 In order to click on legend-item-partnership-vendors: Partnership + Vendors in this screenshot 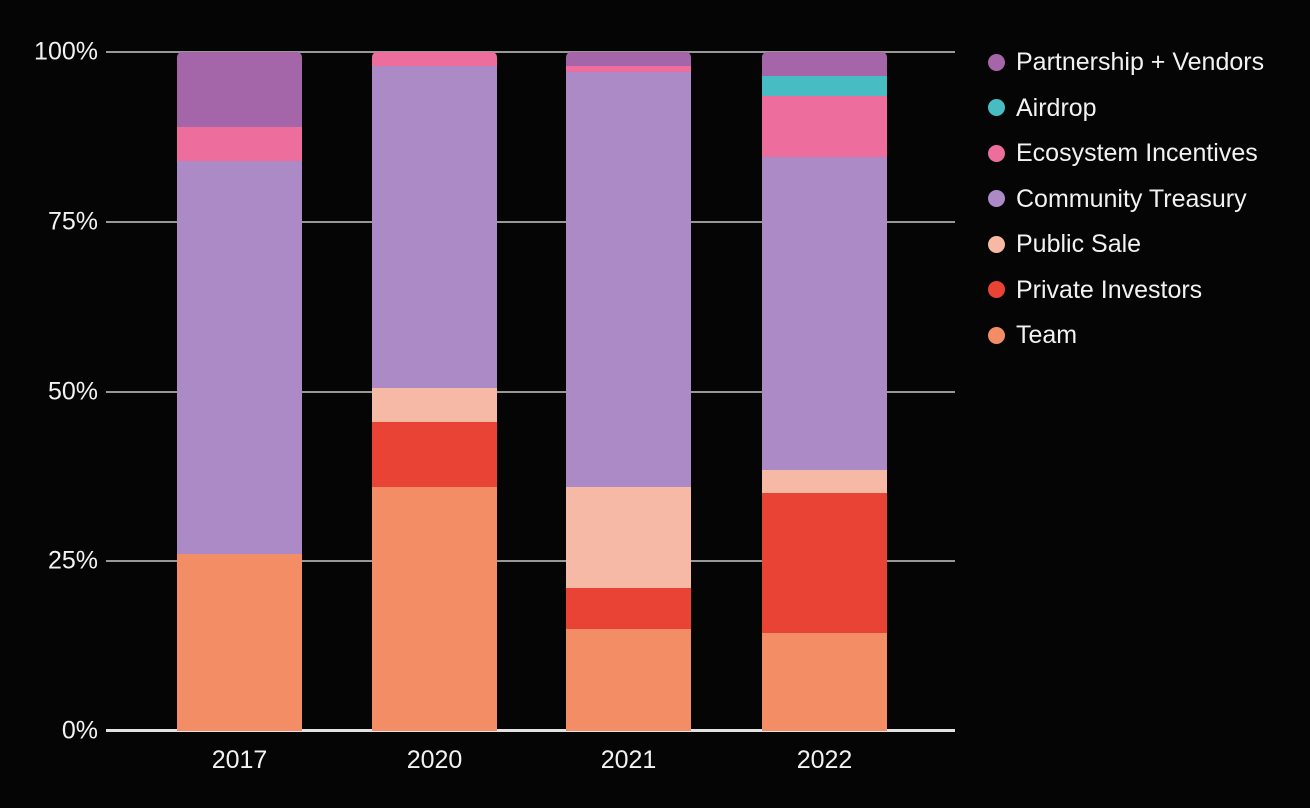, I will do `click(1126, 62)`.